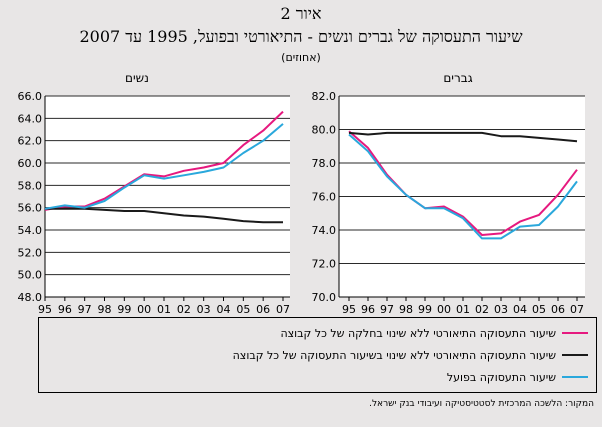 The height and width of the screenshot is (427, 602). I want to click on legend-swatch-black, so click(575, 355).